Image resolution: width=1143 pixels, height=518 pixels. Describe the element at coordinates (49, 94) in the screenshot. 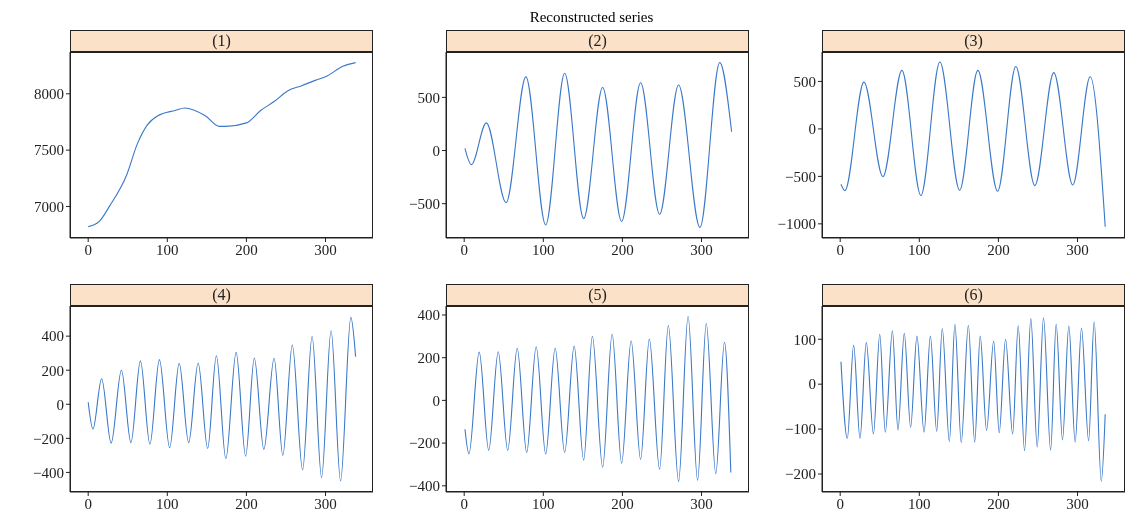

I see `y-tick-label: 8000` at that location.